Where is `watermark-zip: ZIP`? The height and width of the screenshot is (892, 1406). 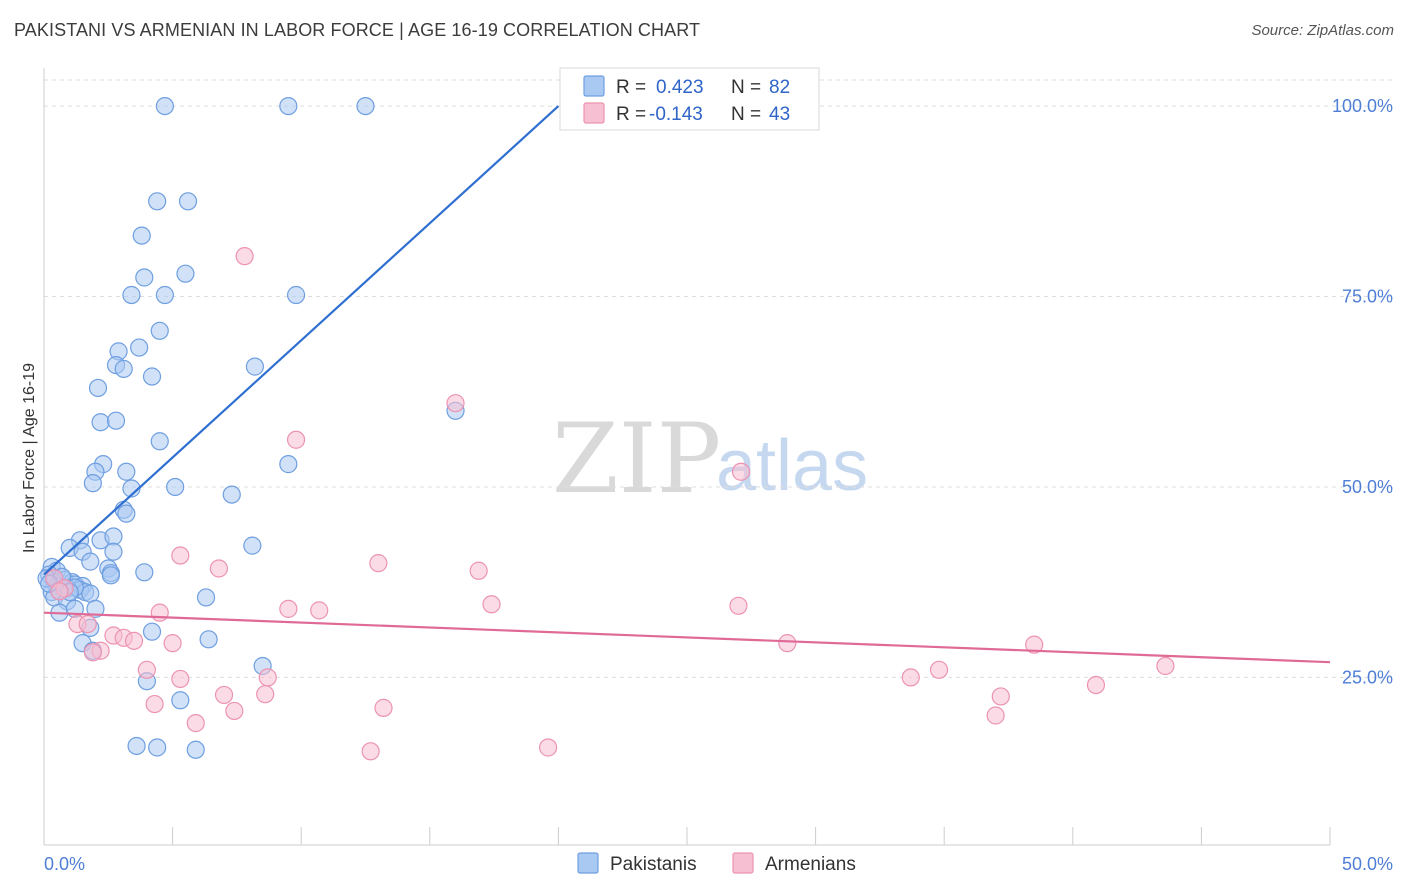 watermark-zip: ZIP is located at coordinates (636, 459).